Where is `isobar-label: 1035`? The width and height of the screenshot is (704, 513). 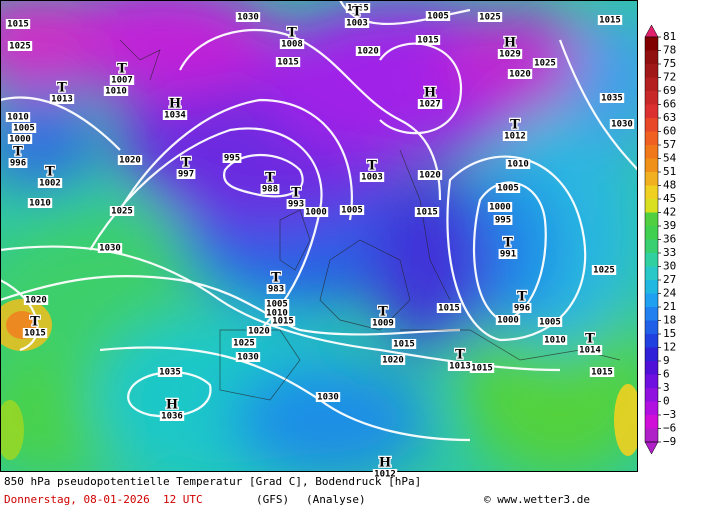 isobar-label: 1035 is located at coordinates (612, 99).